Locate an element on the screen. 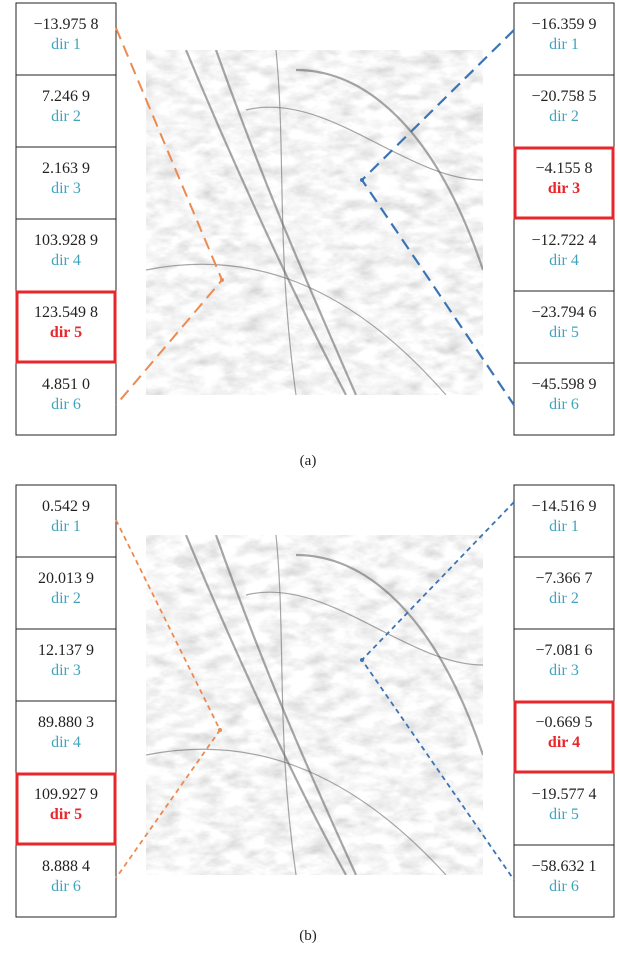  value-text: −7.081 6 is located at coordinates (563, 650).